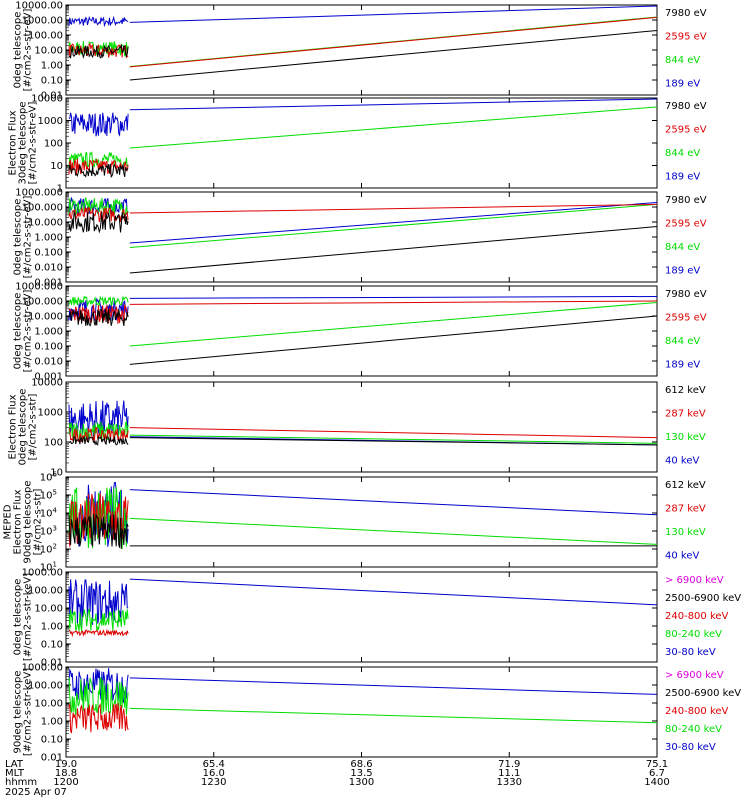  I want to click on y-axis-label: 90deg telescope [#/cm2-s-str-keV], so click(23, 712).